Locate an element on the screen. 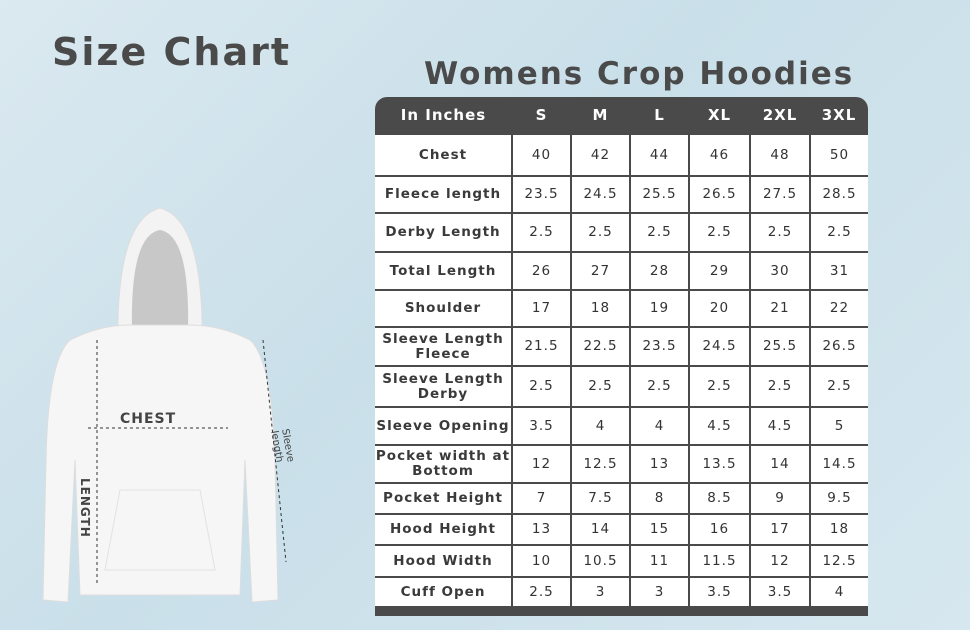  table-row: Hood Height 13 14 15 16 17 18 is located at coordinates (621, 529).